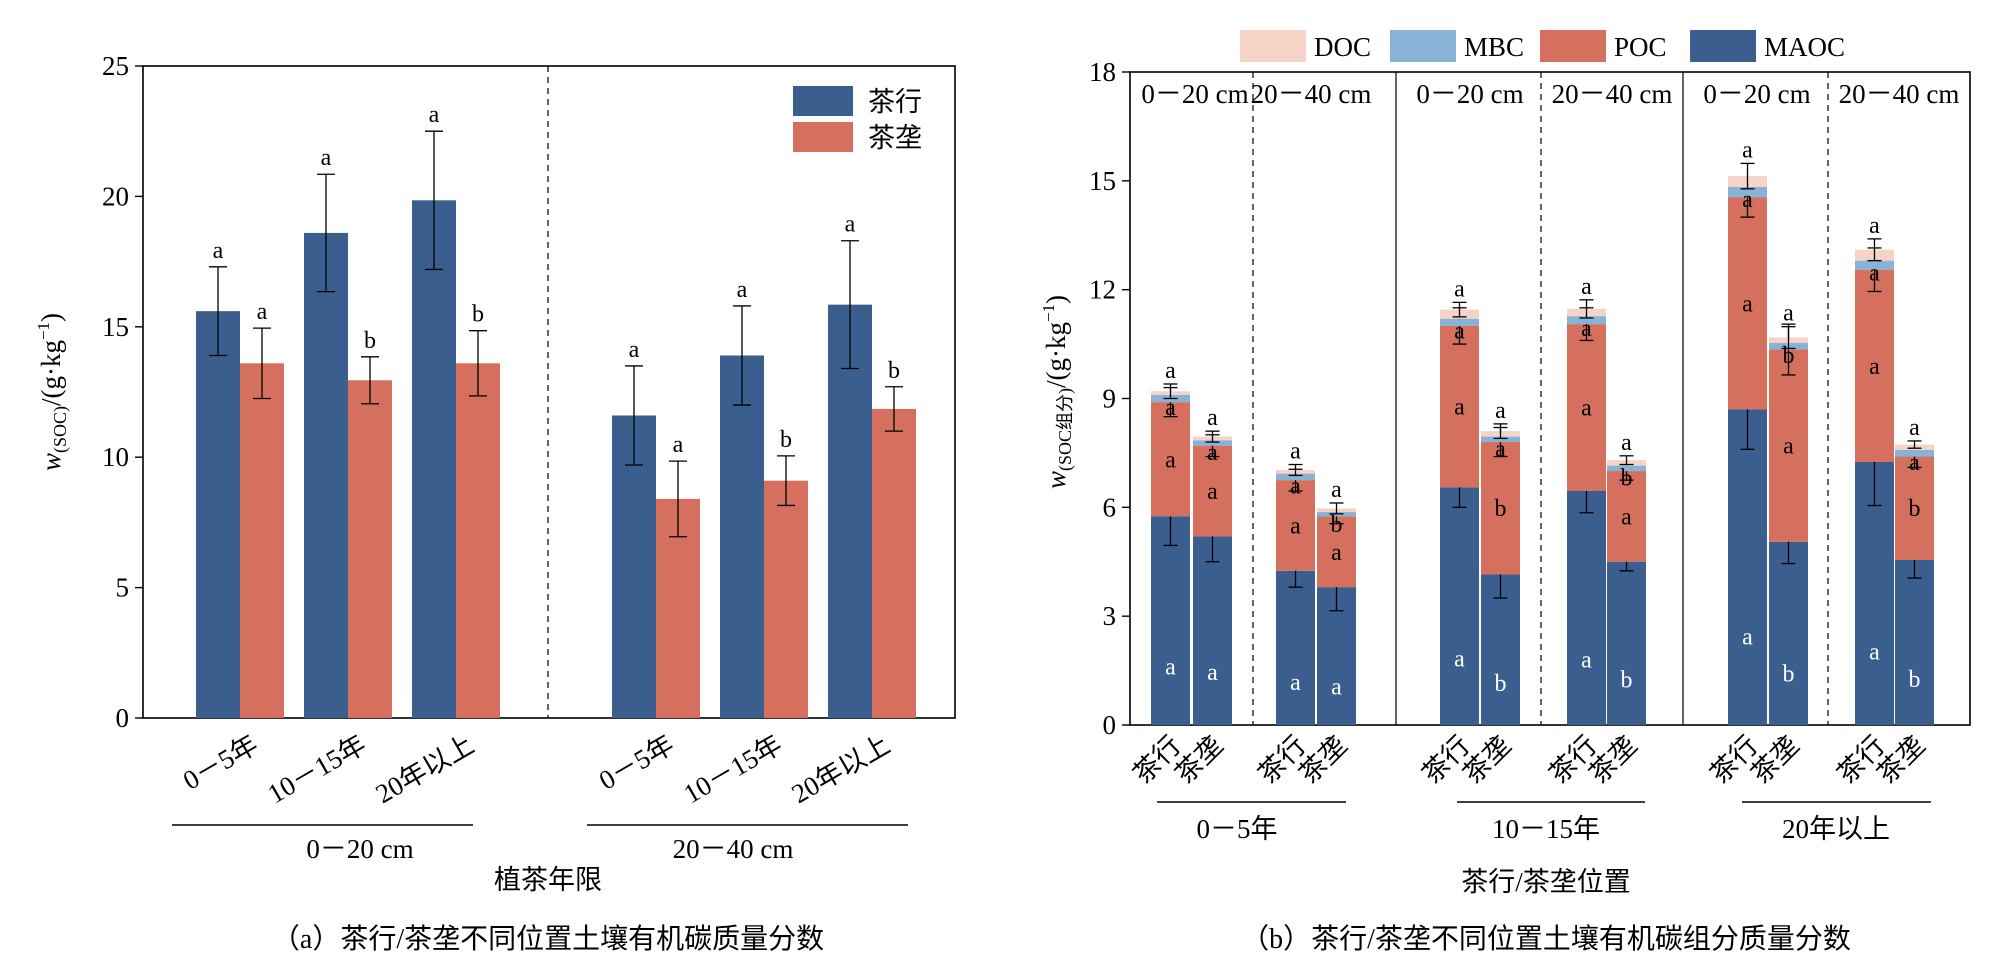 Image resolution: width=1989 pixels, height=968 pixels. Describe the element at coordinates (548, 939) in the screenshot. I see `caption-a: （a）茶行/茶垄不同位置土壤有机碳质量分数` at that location.